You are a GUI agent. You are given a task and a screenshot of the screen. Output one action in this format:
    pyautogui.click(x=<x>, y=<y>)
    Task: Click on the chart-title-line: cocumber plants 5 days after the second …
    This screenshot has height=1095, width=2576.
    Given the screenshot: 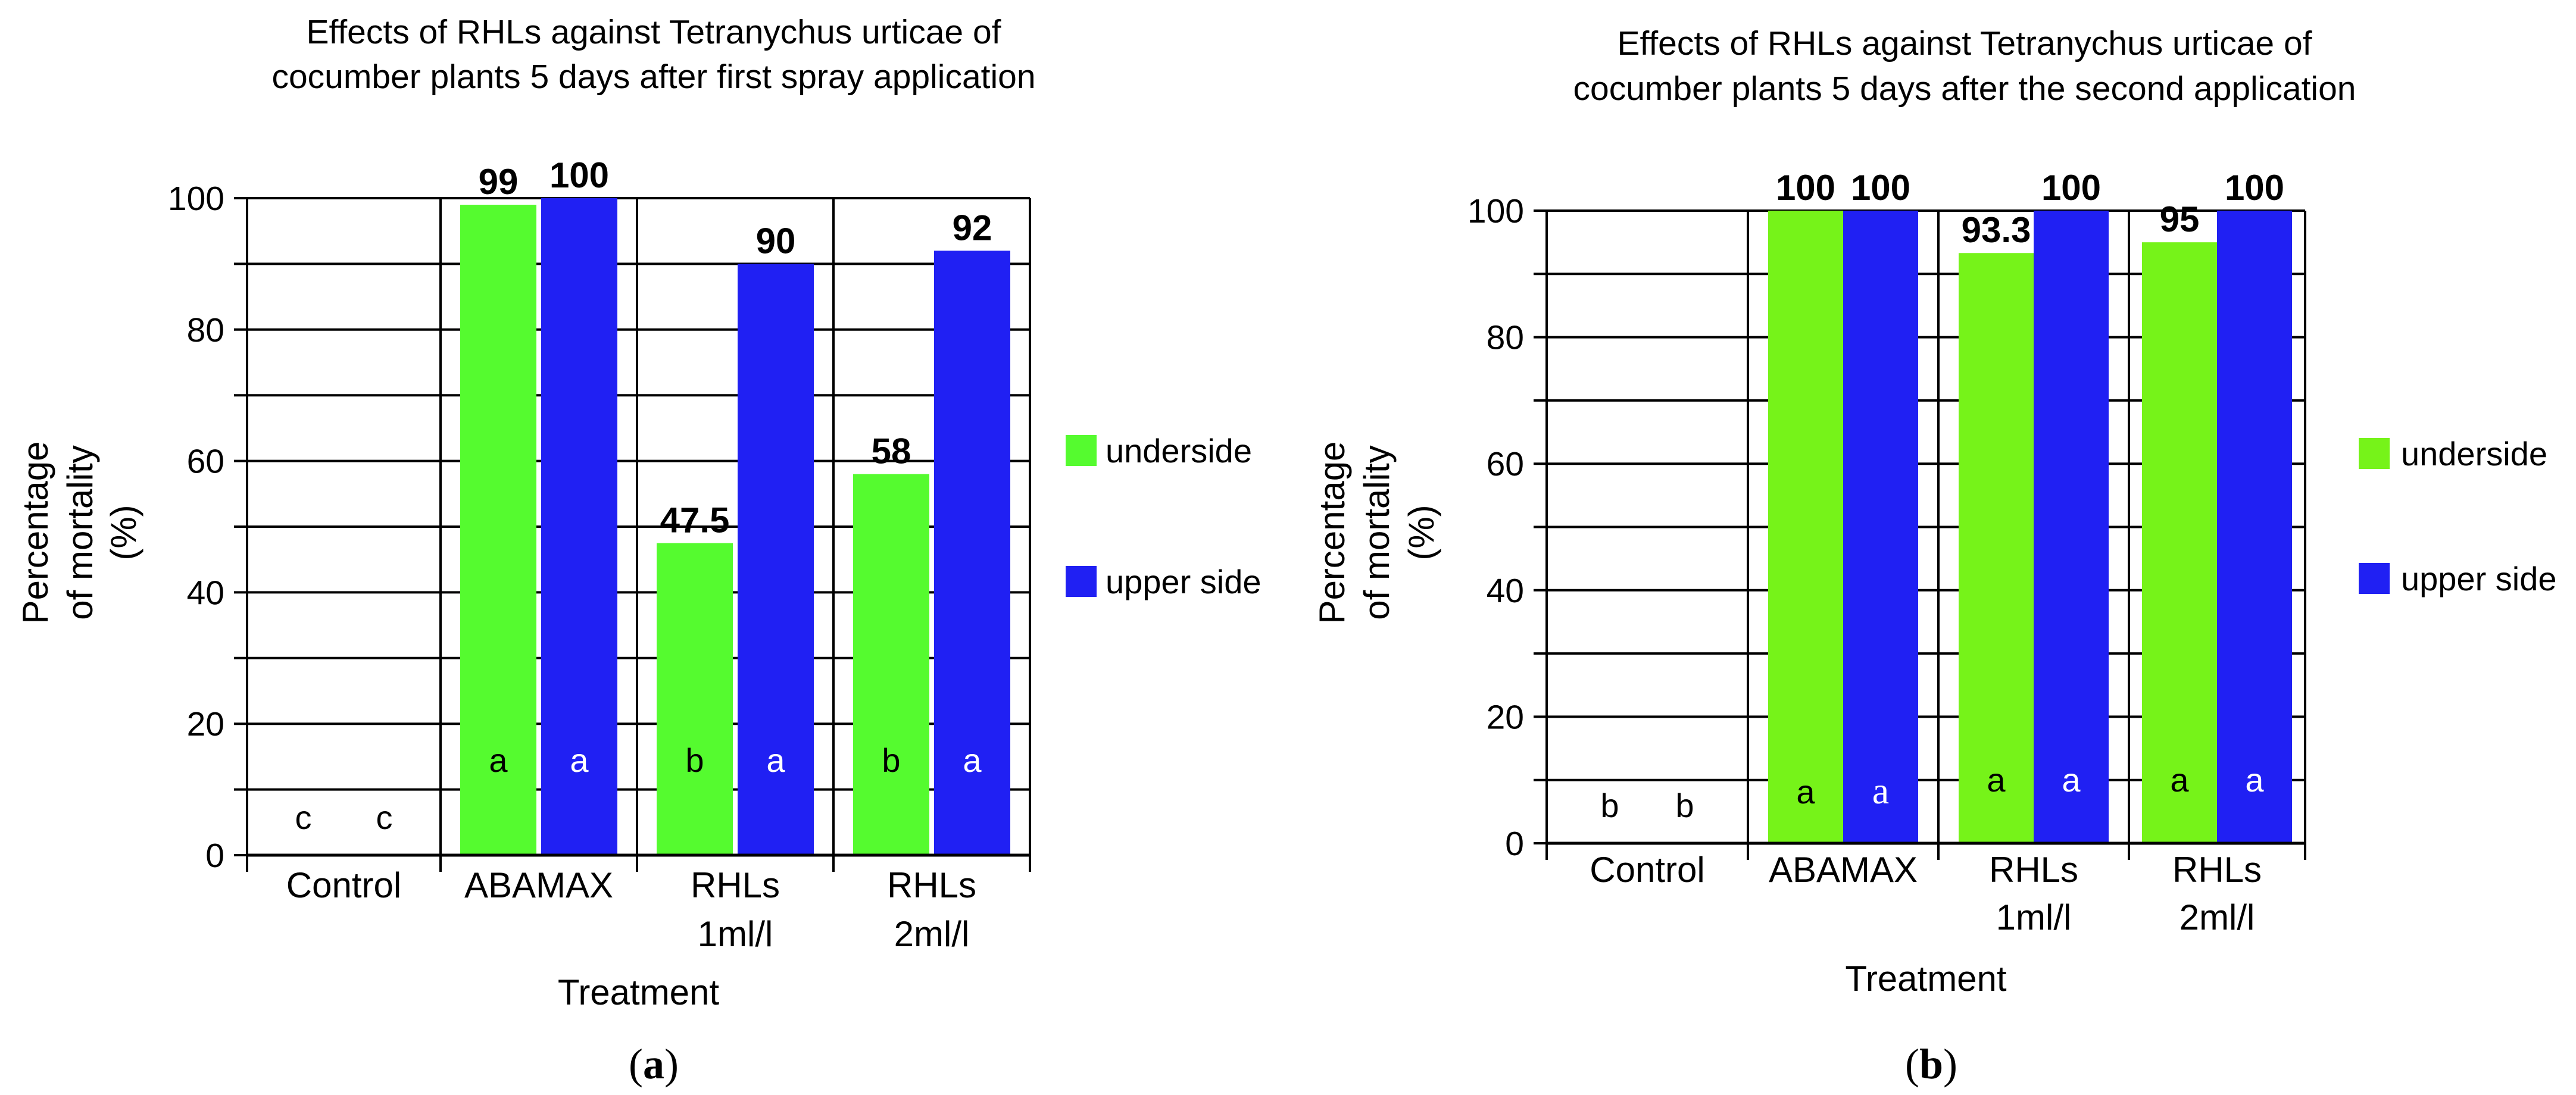 What is the action you would take?
    pyautogui.click(x=1964, y=89)
    